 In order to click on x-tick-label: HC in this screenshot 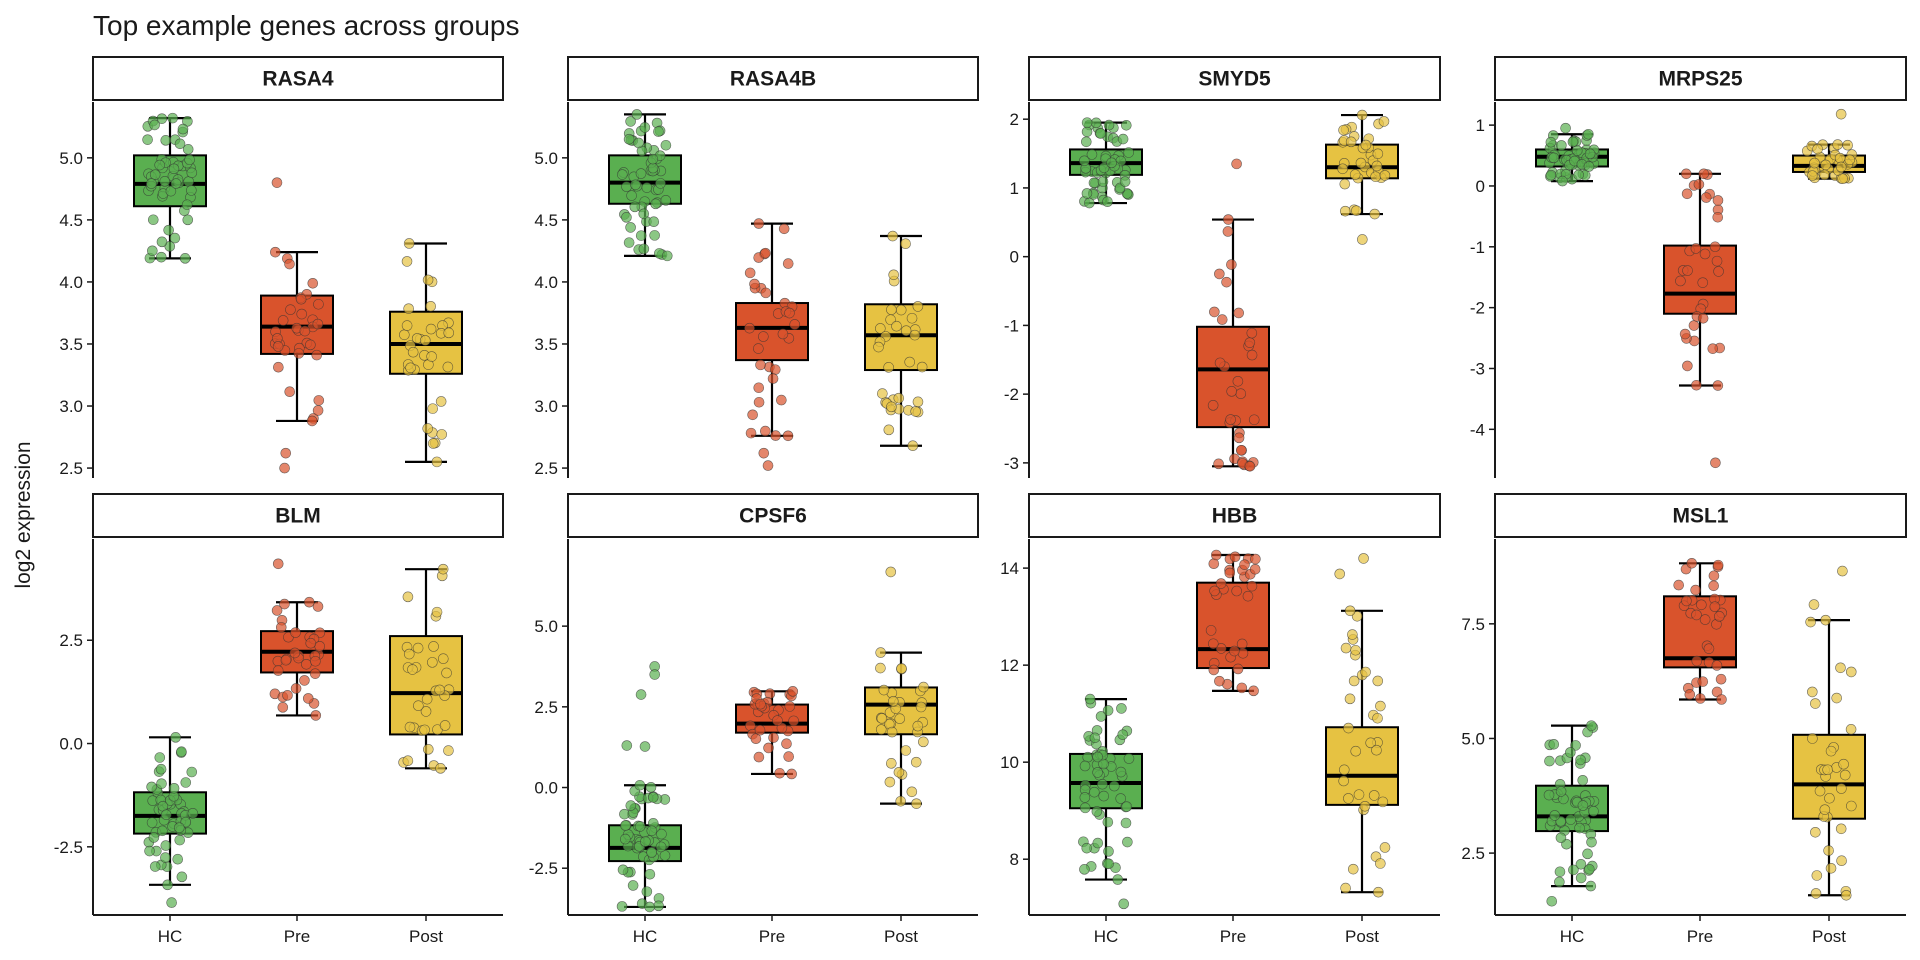, I will do `click(170, 936)`.